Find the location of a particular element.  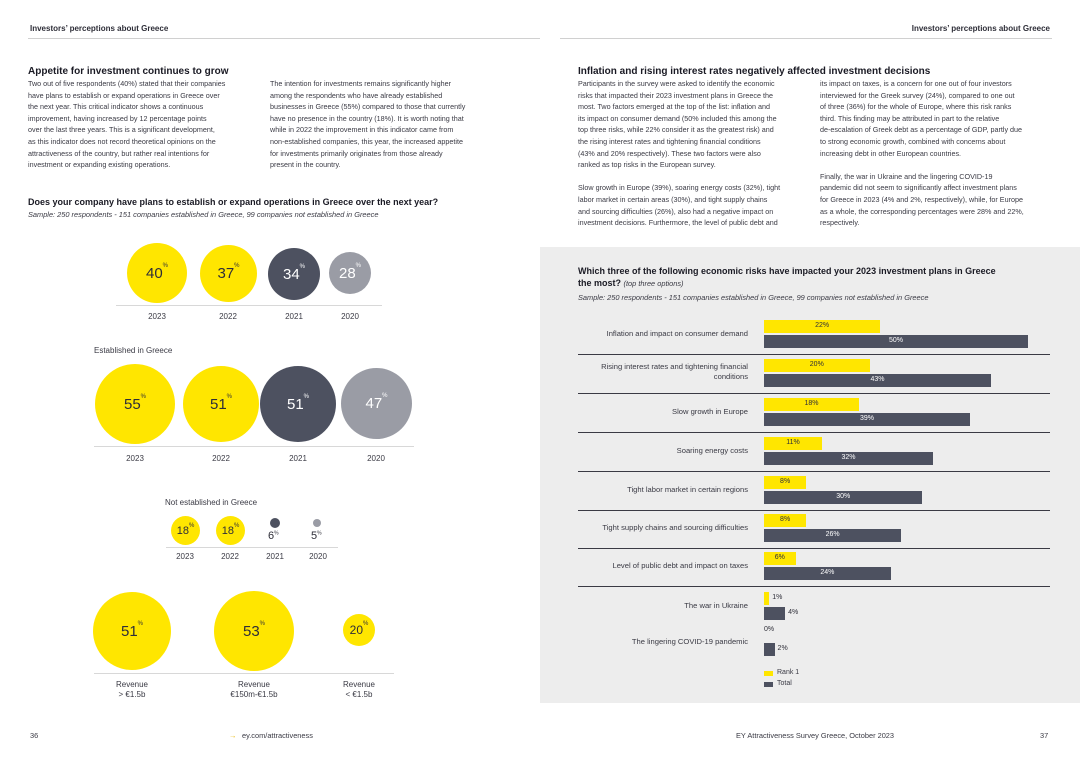

value-label-rank1: 0% is located at coordinates (769, 629).